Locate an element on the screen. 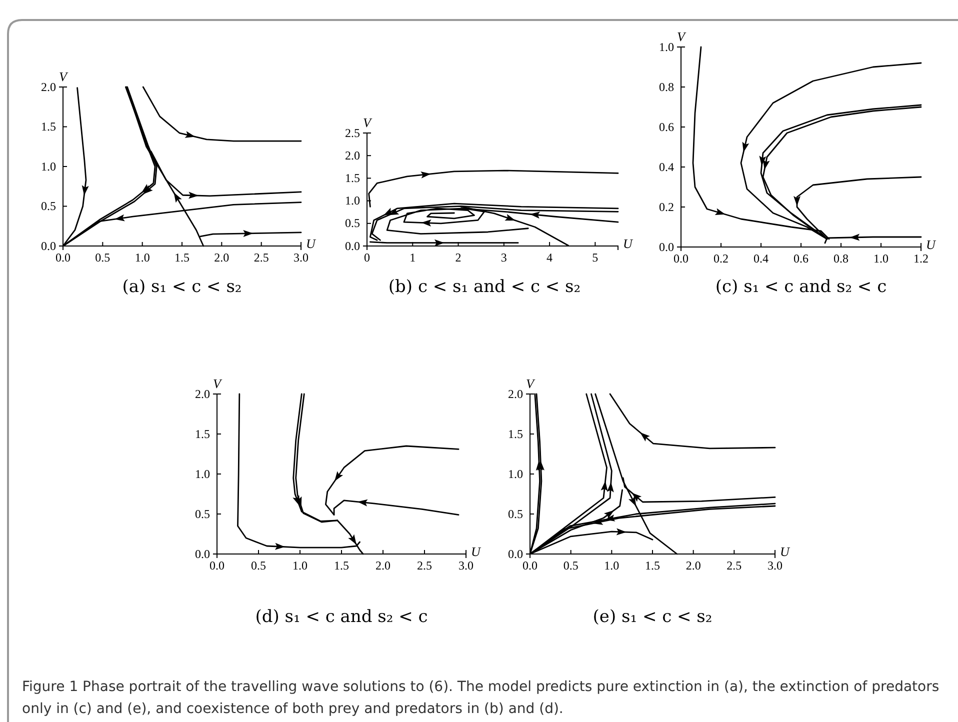 Image resolution: width=958 pixels, height=722 pixels. x-tick-label: 0.4 is located at coordinates (761, 259).